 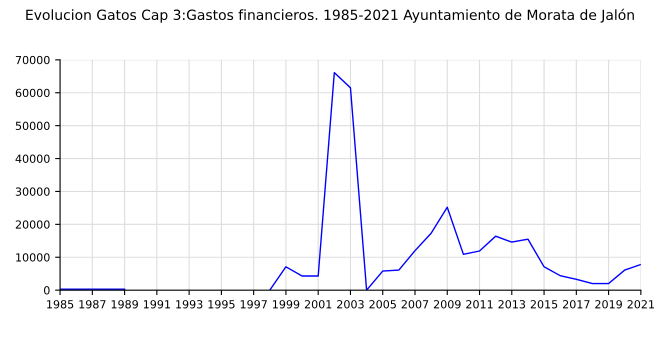 What do you see at coordinates (479, 304) in the screenshot?
I see `x-tick-label: 2011` at bounding box center [479, 304].